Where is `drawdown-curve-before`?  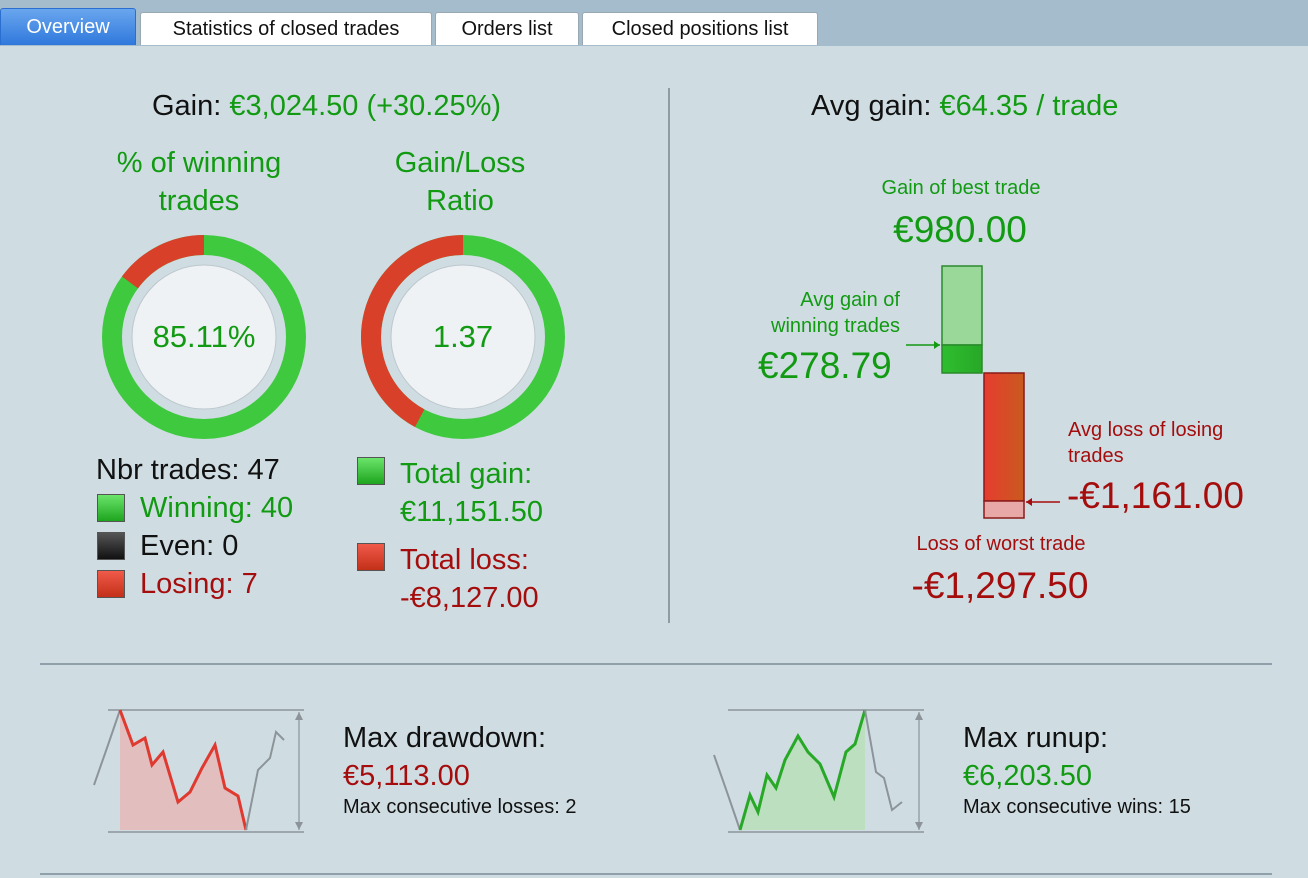
drawdown-curve-before is located at coordinates (107, 747).